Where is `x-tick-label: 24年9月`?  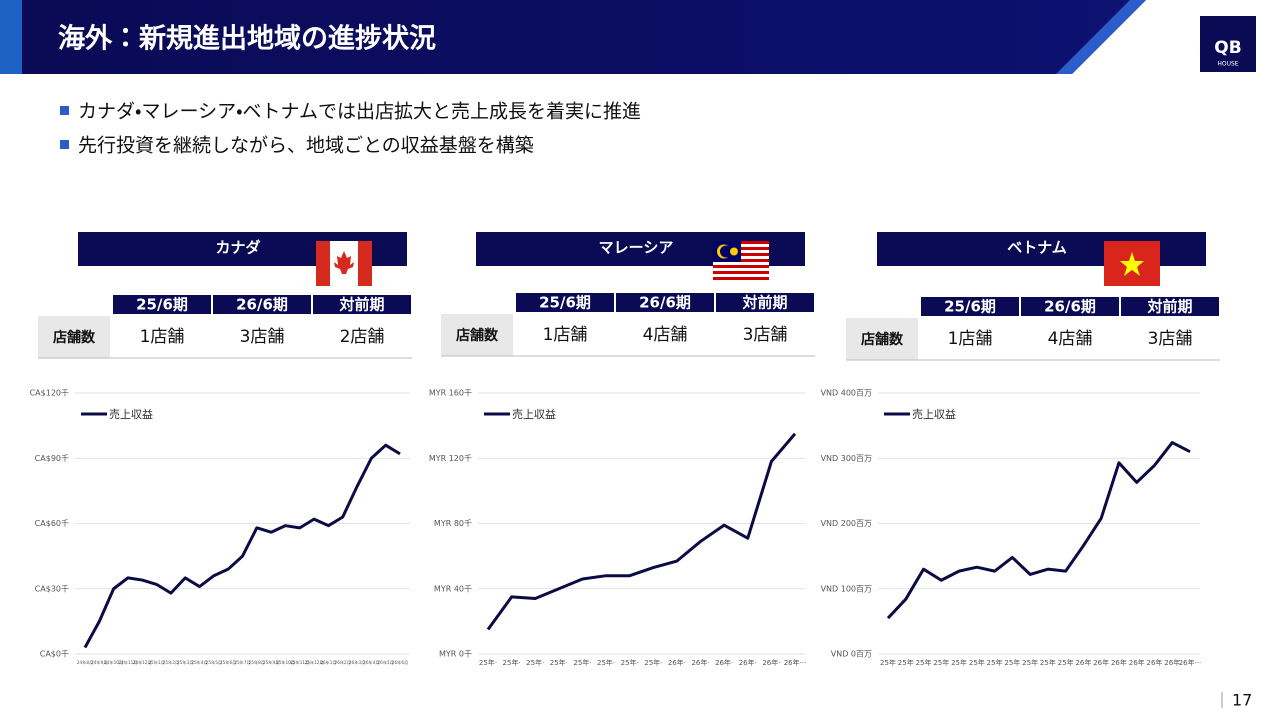 x-tick-label: 24年9月 is located at coordinates (99, 662).